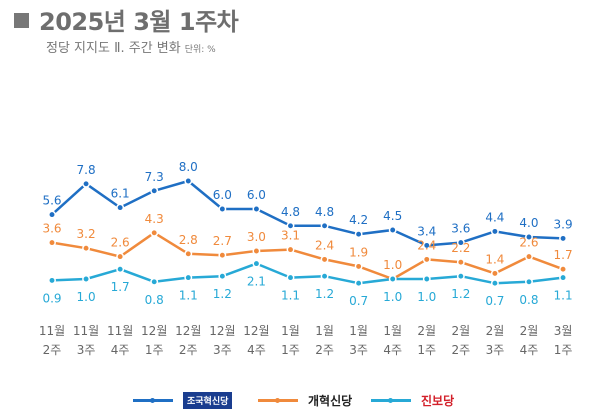 The height and width of the screenshot is (411, 600). Describe the element at coordinates (200, 50) in the screenshot. I see `unit-label: 단위: %` at that location.